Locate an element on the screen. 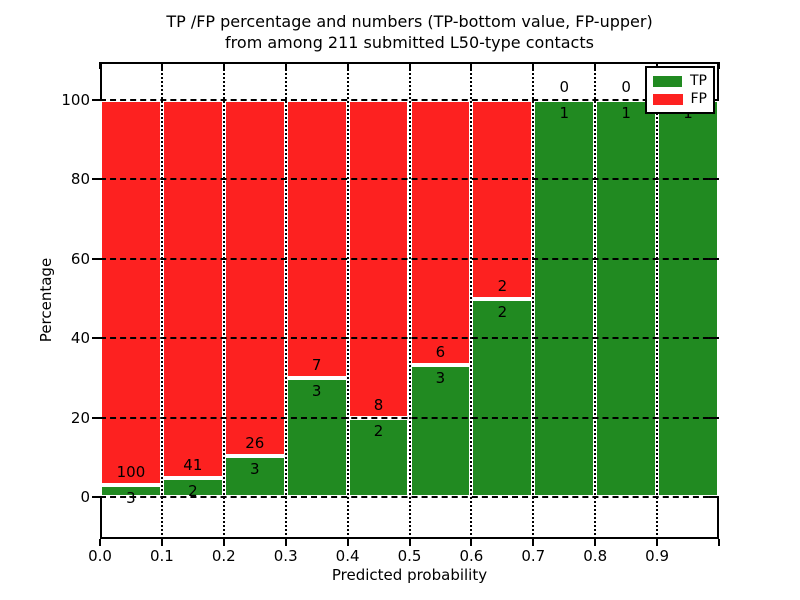 This screenshot has height=600, width=800. tp-swatch-icon is located at coordinates (667, 81).